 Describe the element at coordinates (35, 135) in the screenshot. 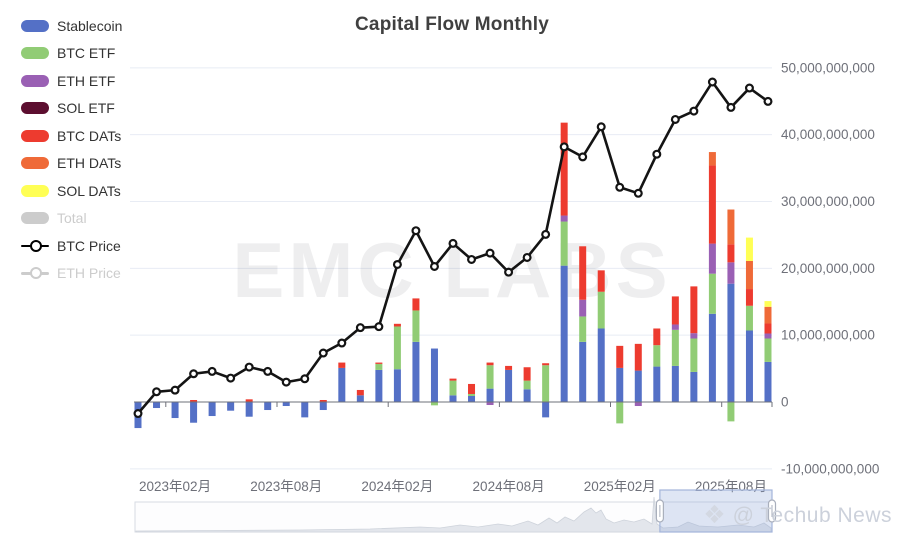

I see `legend-swatch-btc-dats-icon` at that location.